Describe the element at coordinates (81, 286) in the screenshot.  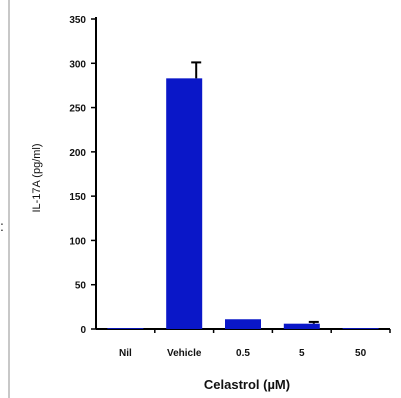
I see `y-tick-label: 50` at that location.